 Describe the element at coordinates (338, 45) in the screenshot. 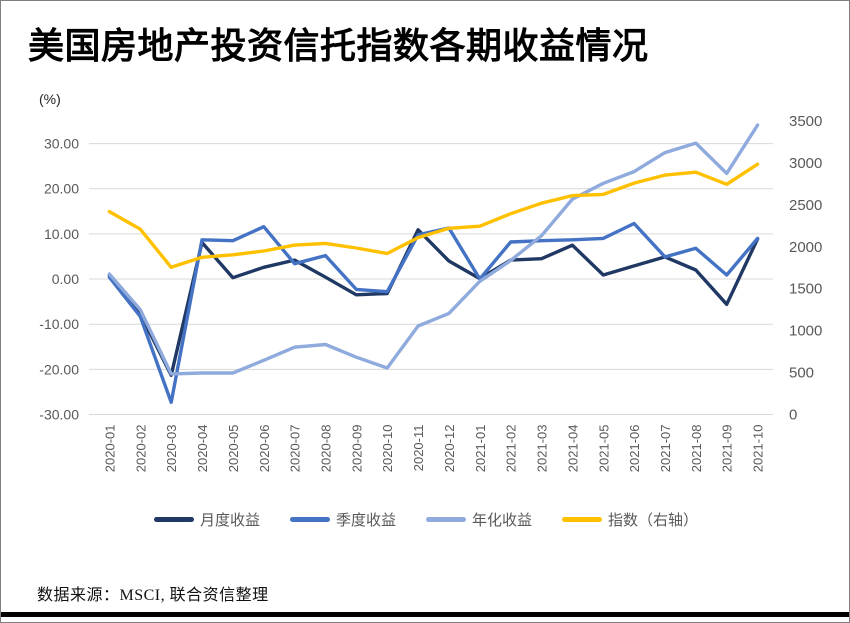

I see `chart-title: 美国房地产投资信托指数各期收益情况` at that location.